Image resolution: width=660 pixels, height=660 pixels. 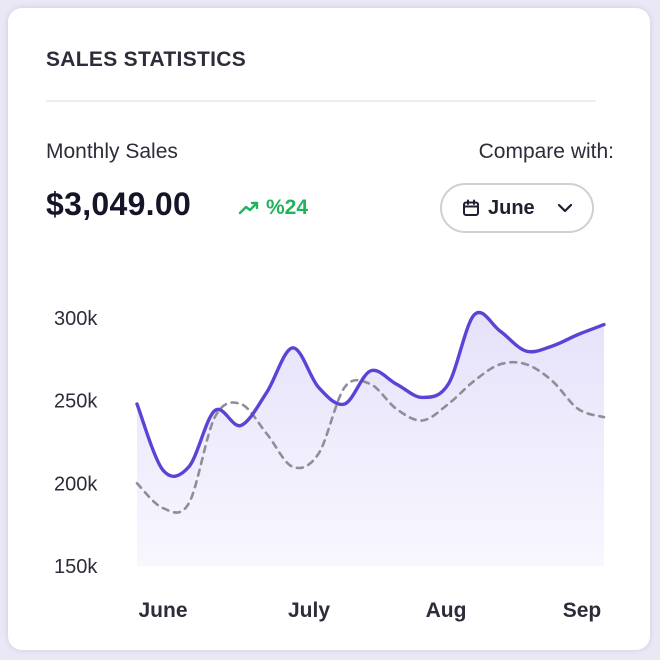 What do you see at coordinates (321, 101) in the screenshot?
I see `divider` at bounding box center [321, 101].